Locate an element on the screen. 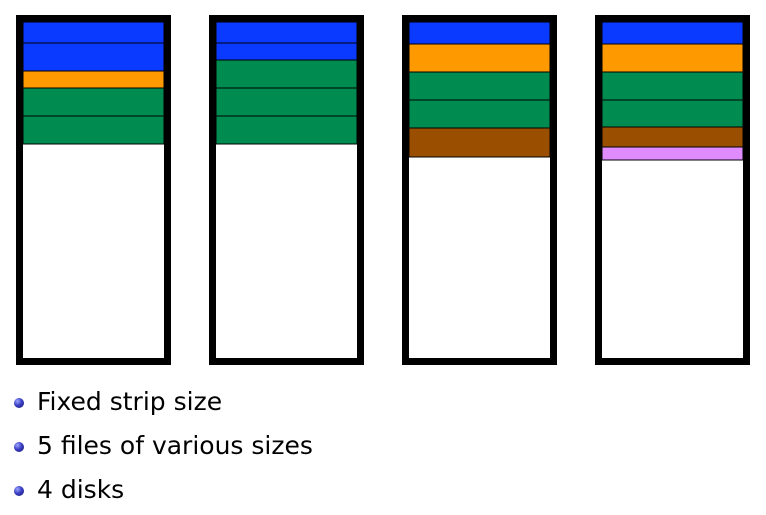  disk-3-strips is located at coordinates (479, 89).